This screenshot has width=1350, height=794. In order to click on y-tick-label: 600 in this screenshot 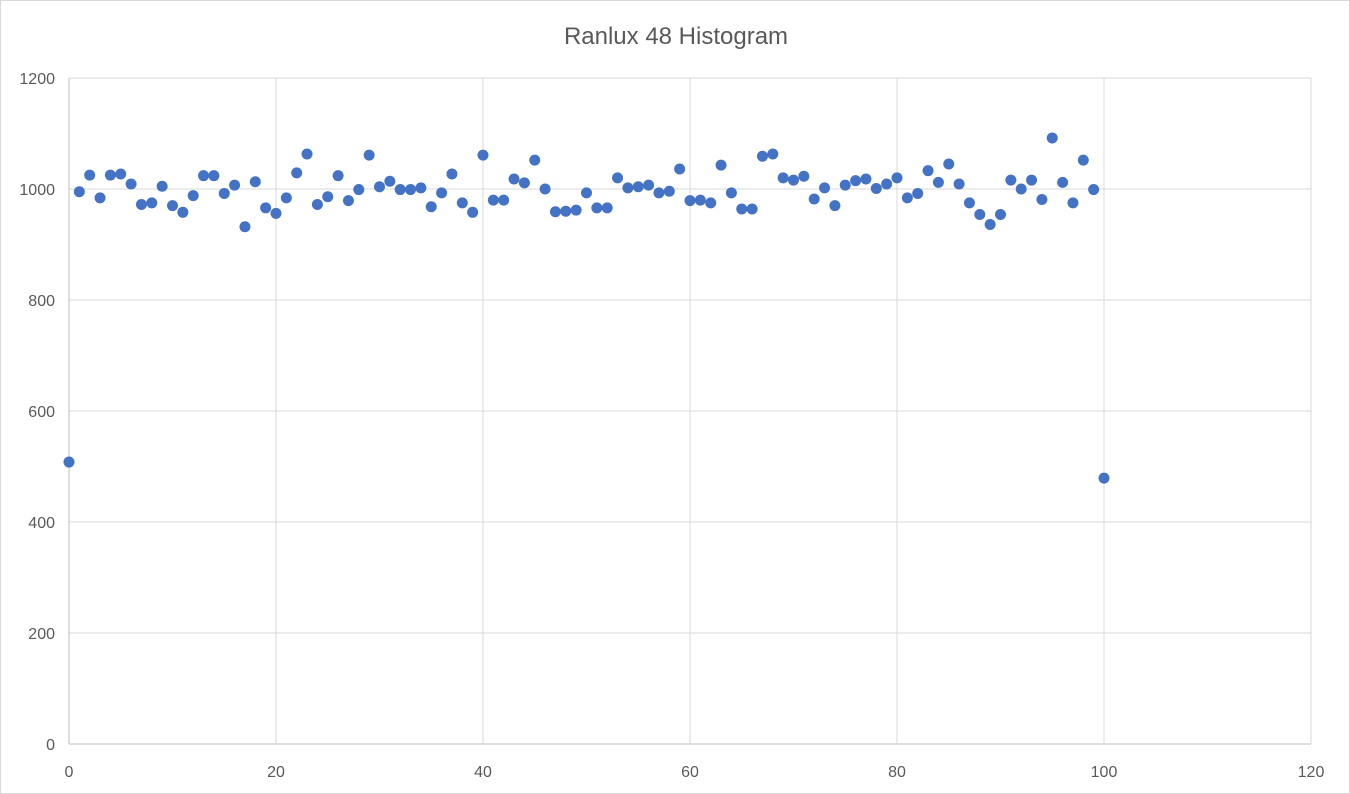, I will do `click(41, 412)`.